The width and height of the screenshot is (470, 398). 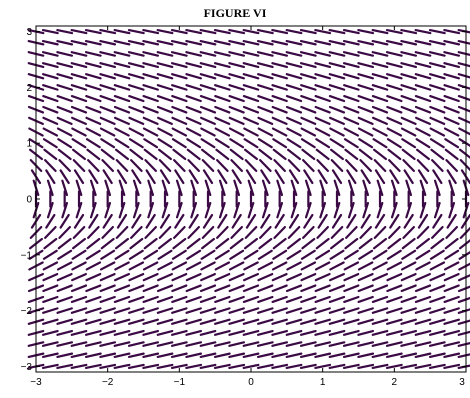 What do you see at coordinates (323, 382) in the screenshot?
I see `x-tick-label: 1` at bounding box center [323, 382].